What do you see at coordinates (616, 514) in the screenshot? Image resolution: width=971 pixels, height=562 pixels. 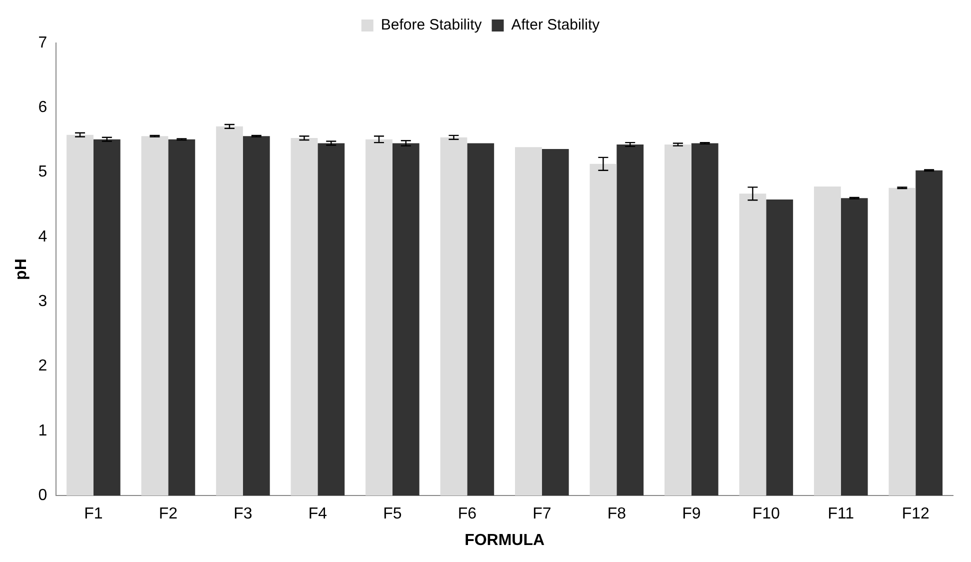 I see `x-tick-label: F8` at bounding box center [616, 514].